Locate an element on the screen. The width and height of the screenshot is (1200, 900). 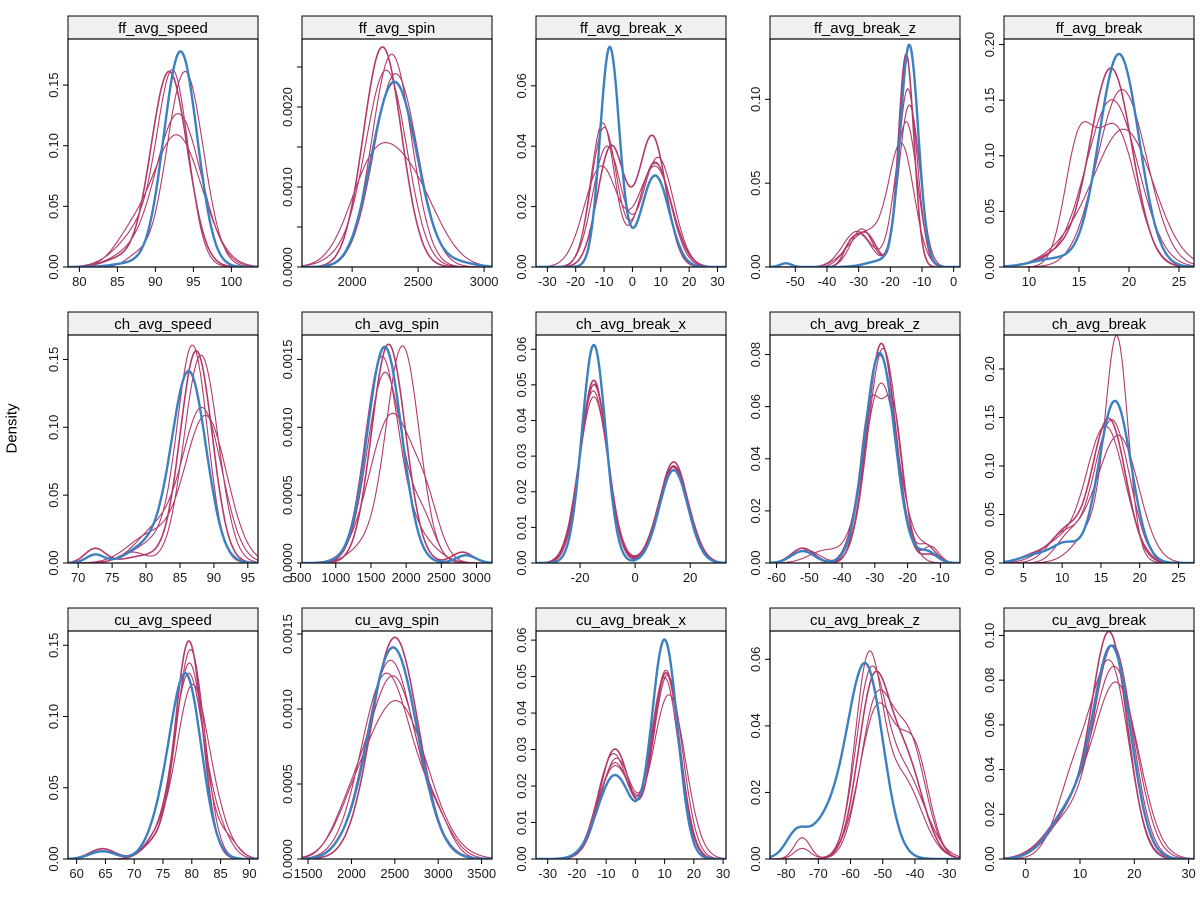
x-tick-label: 70 is located at coordinates (134, 873).